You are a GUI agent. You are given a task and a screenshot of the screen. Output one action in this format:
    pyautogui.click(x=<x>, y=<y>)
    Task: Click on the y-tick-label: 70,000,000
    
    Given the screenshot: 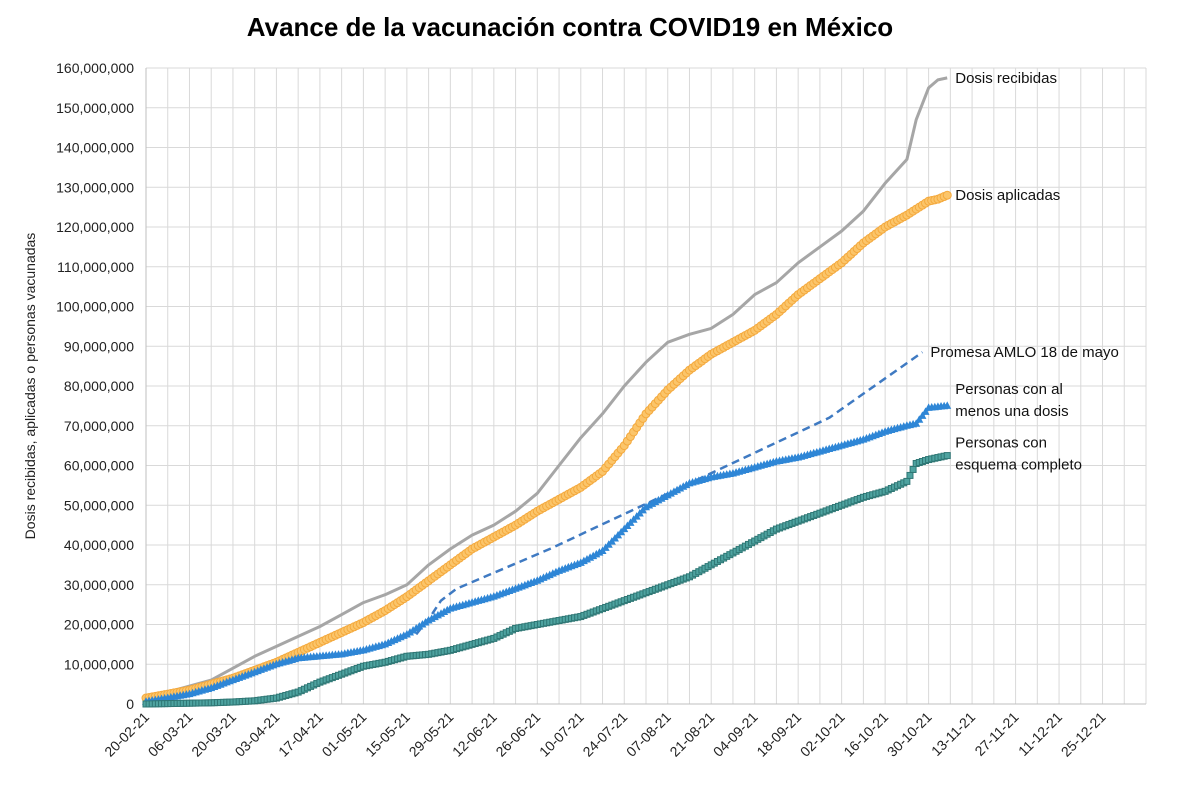 What is the action you would take?
    pyautogui.click(x=99, y=426)
    